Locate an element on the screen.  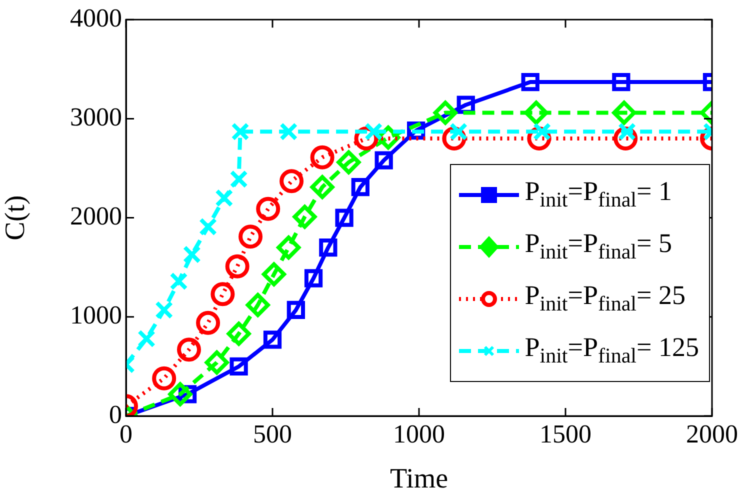
x-tick-label: 2000 is located at coordinates (712, 433).